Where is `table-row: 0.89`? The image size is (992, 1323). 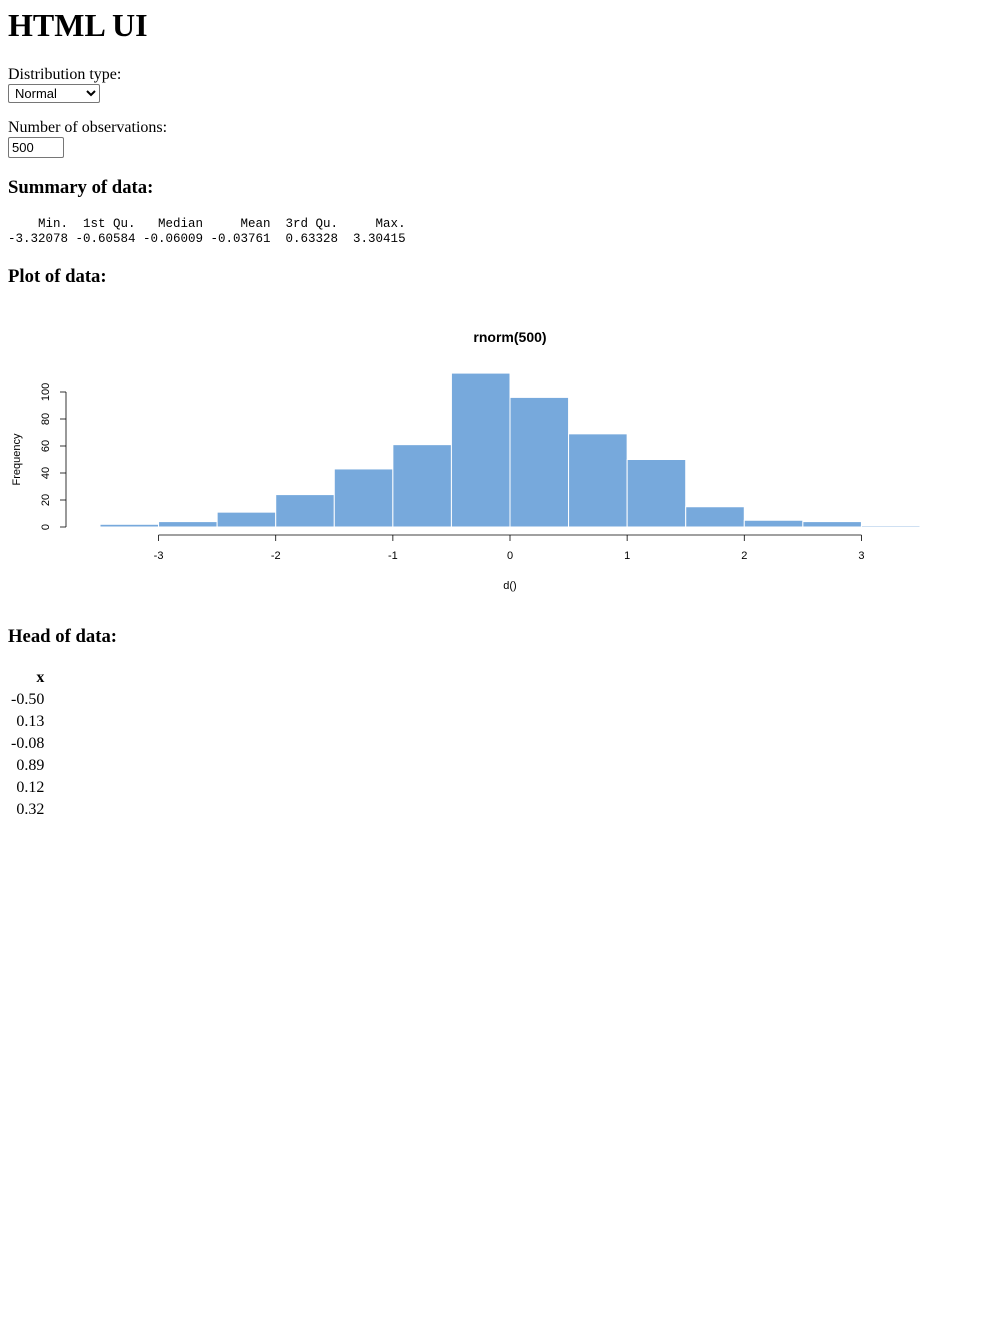
table-row: 0.89 is located at coordinates (27, 766).